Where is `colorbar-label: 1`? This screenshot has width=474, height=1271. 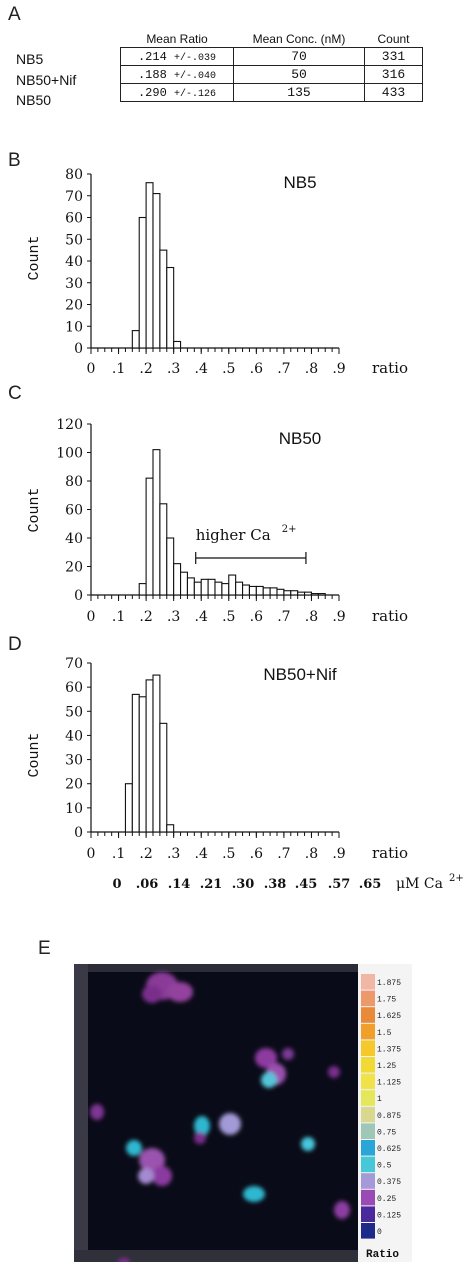 colorbar-label: 1 is located at coordinates (379, 1099).